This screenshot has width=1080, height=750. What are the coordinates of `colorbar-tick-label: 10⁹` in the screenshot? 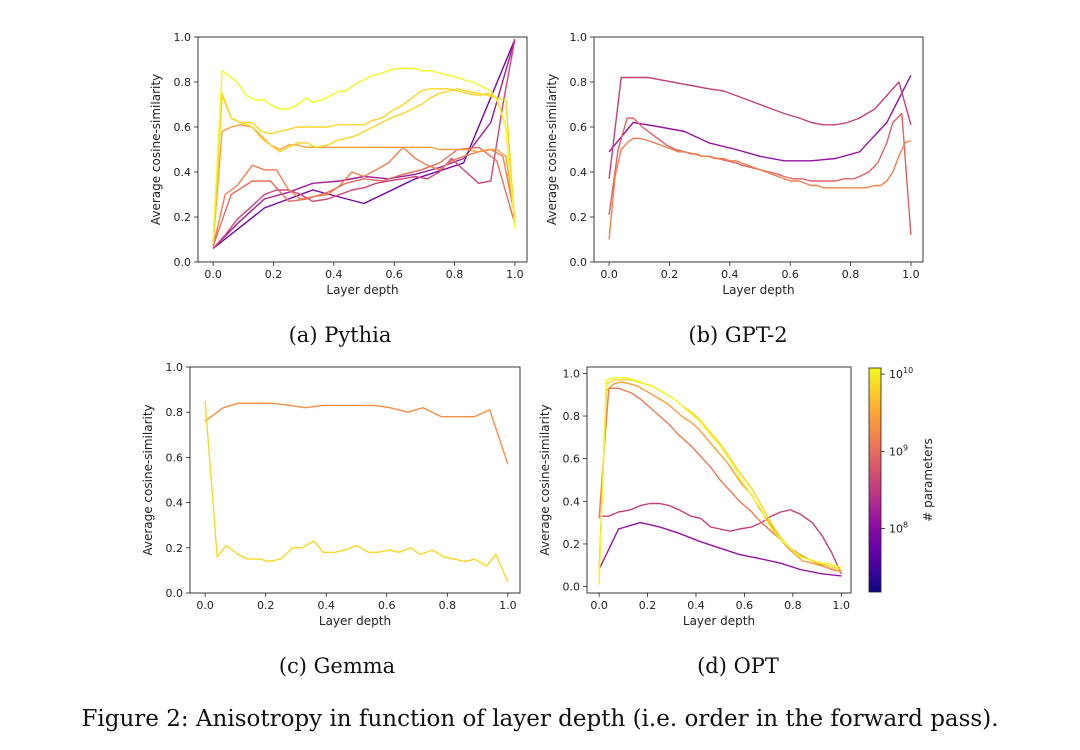 It's located at (898, 450).